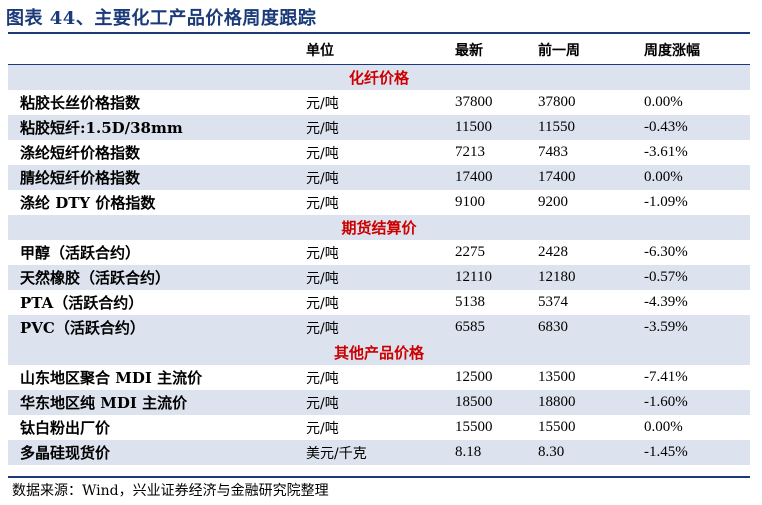 The width and height of the screenshot is (762, 505). Describe the element at coordinates (379, 302) in the screenshot. I see `table-row: PTA（活跃合约） 元/吨 5138 5374 -4.39%` at that location.